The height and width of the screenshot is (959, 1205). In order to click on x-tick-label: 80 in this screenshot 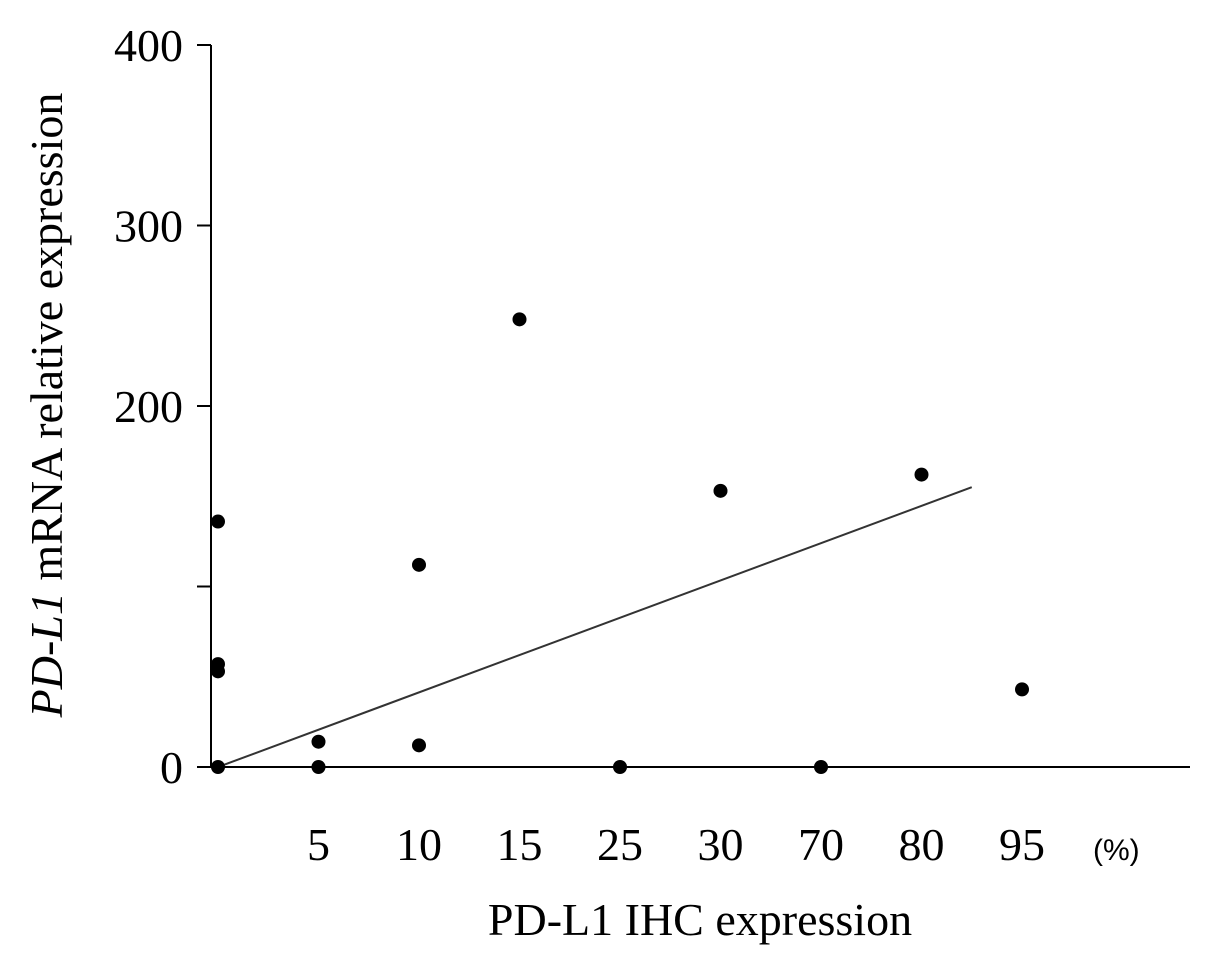, I will do `click(922, 844)`.